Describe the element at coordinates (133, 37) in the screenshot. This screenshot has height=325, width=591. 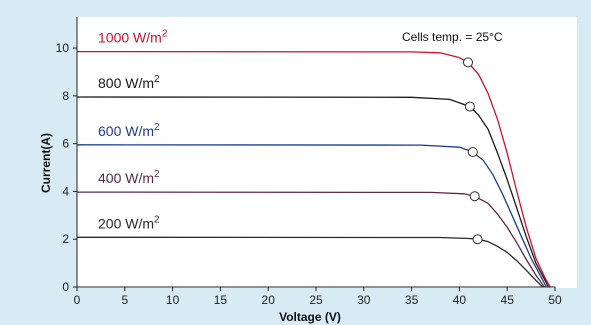
I see `series-label: 1000 W/m2` at that location.